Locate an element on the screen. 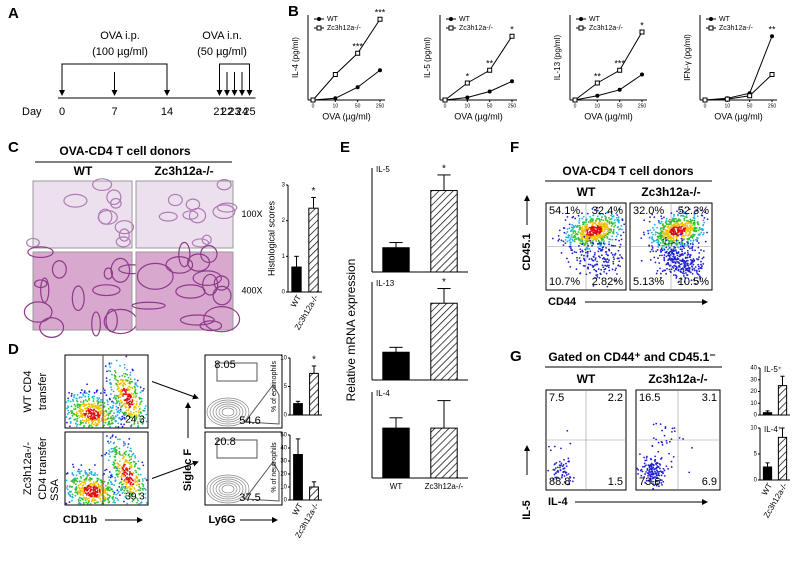 This screenshot has width=800, height=567. protocol-label: OVA i.n. is located at coordinates (222, 36).